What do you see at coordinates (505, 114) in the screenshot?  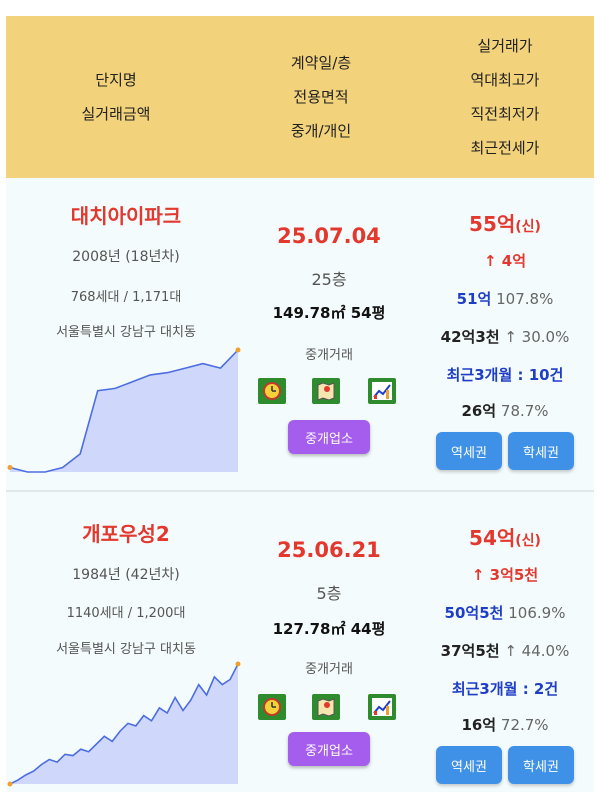 I see `header-prev-low: 직전최저가` at bounding box center [505, 114].